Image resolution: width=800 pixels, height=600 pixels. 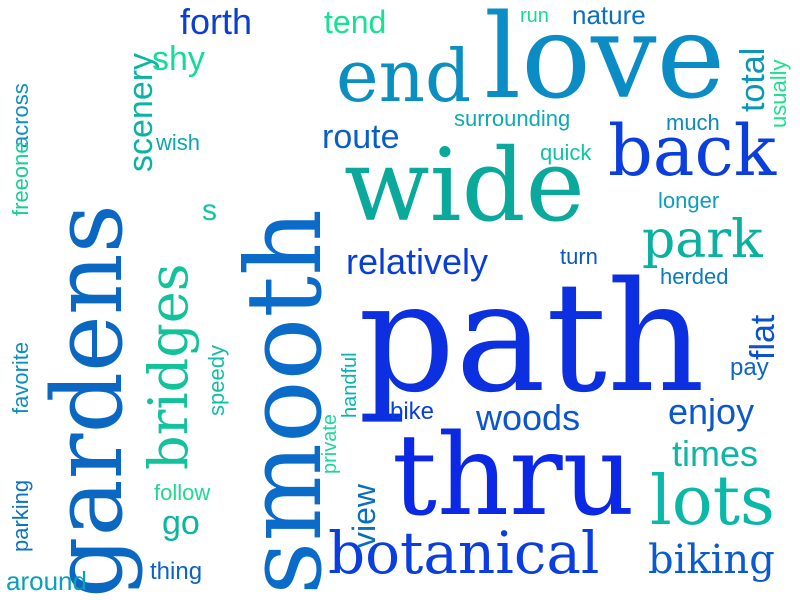 What do you see at coordinates (692, 151) in the screenshot?
I see `word-back: back` at bounding box center [692, 151].